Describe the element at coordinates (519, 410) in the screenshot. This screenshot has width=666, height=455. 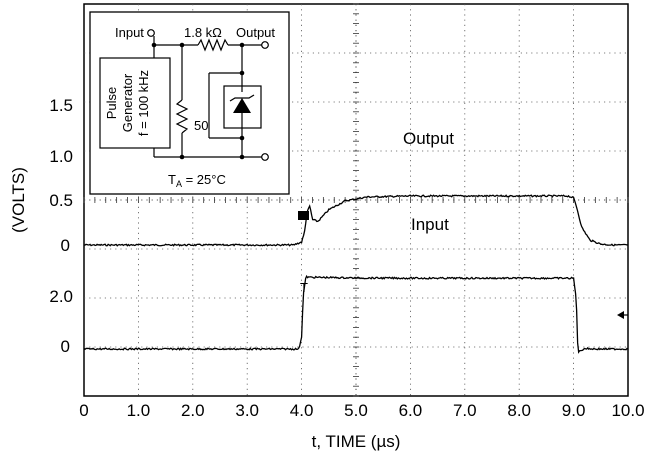
I see `x-tick-label: 8.0` at that location.